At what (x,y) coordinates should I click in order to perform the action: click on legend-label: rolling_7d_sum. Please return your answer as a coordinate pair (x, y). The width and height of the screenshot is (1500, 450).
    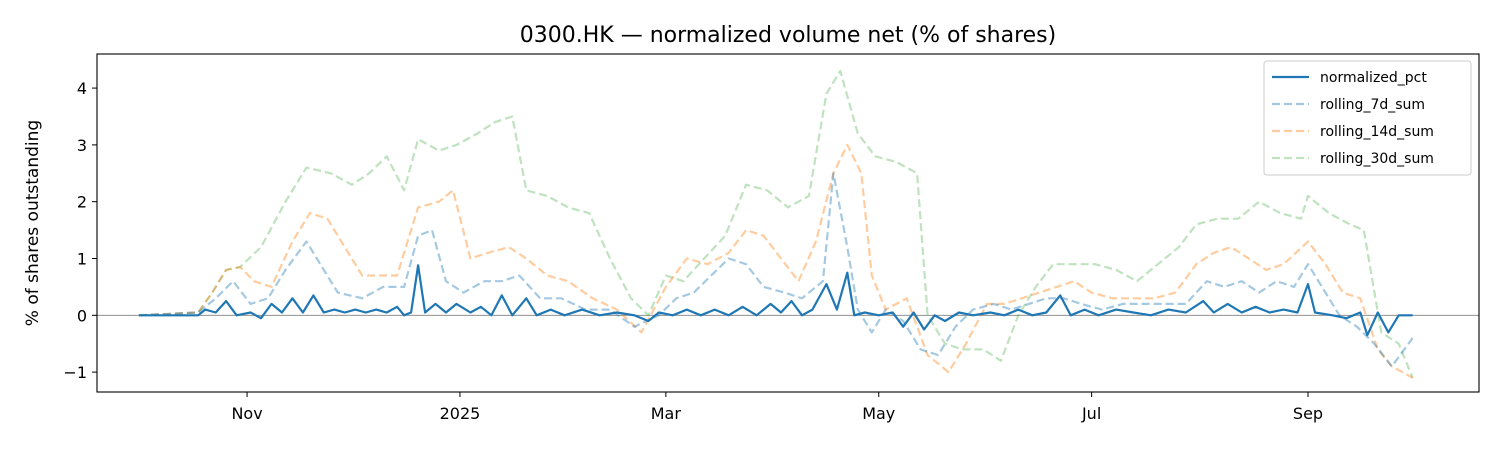
    Looking at the image, I should click on (1372, 105).